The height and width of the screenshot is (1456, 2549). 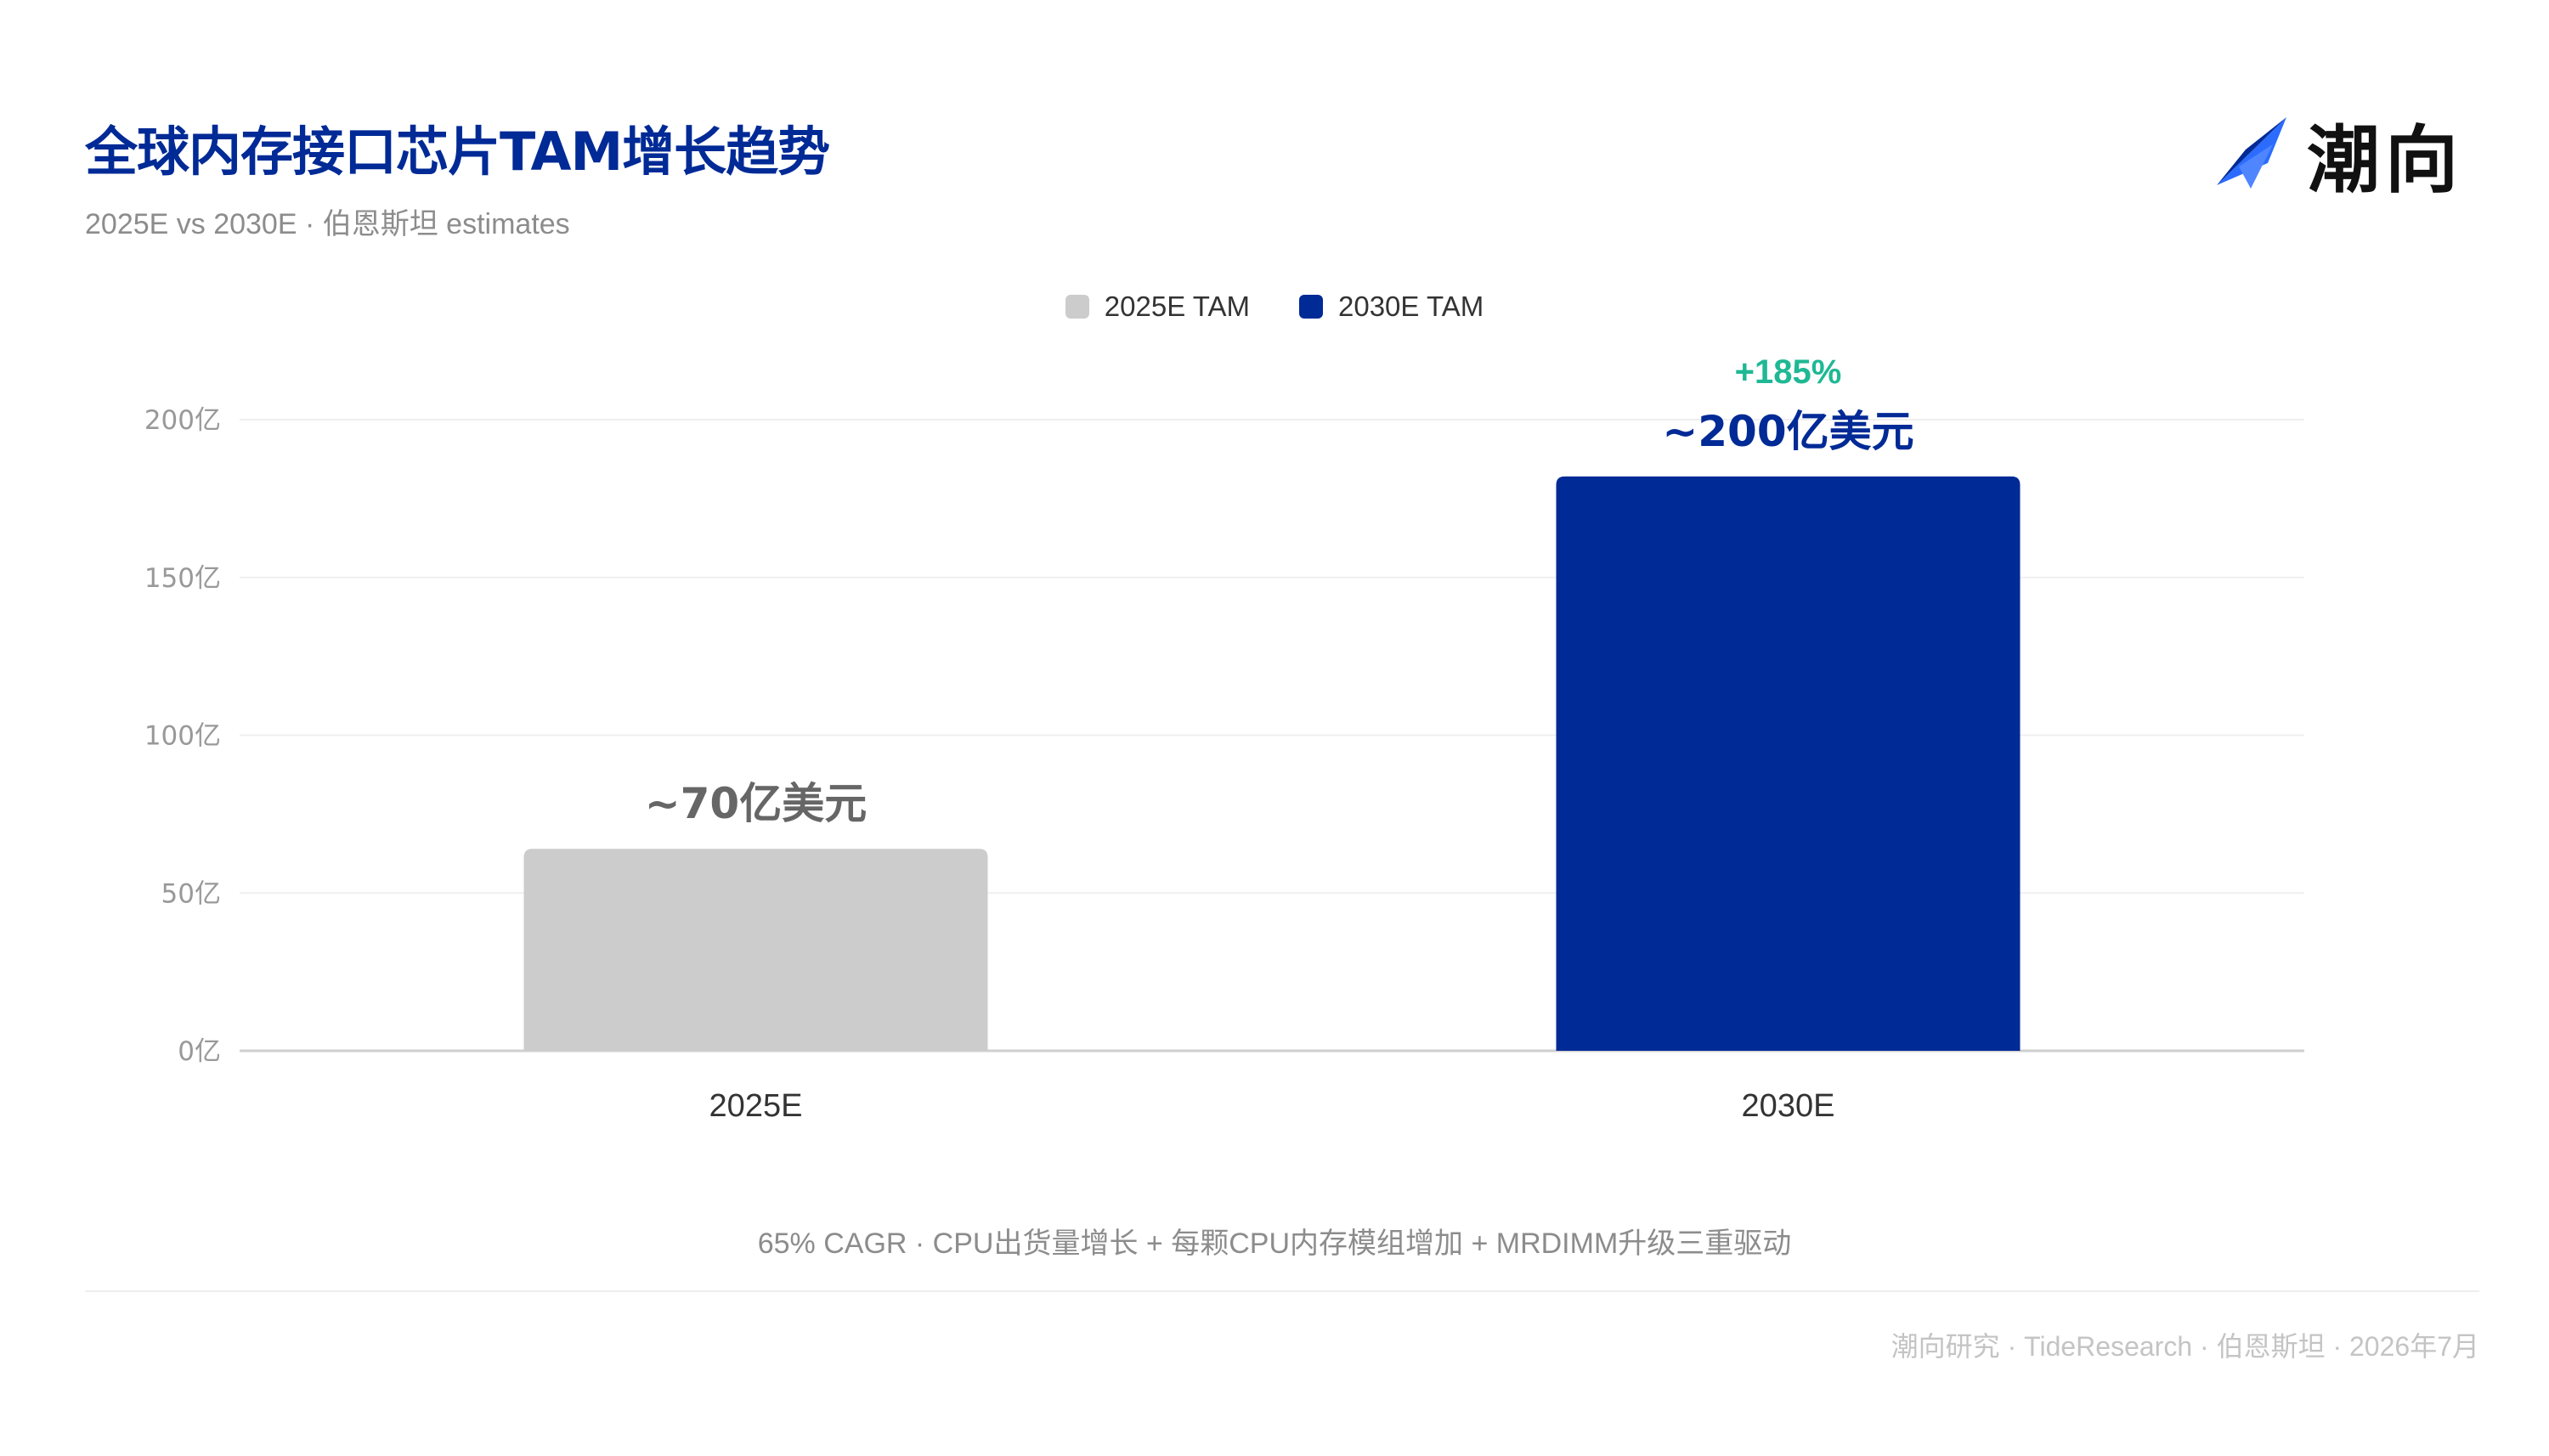 I want to click on chart-legend: 2025E TAM 2030E TAM, so click(x=1274, y=307).